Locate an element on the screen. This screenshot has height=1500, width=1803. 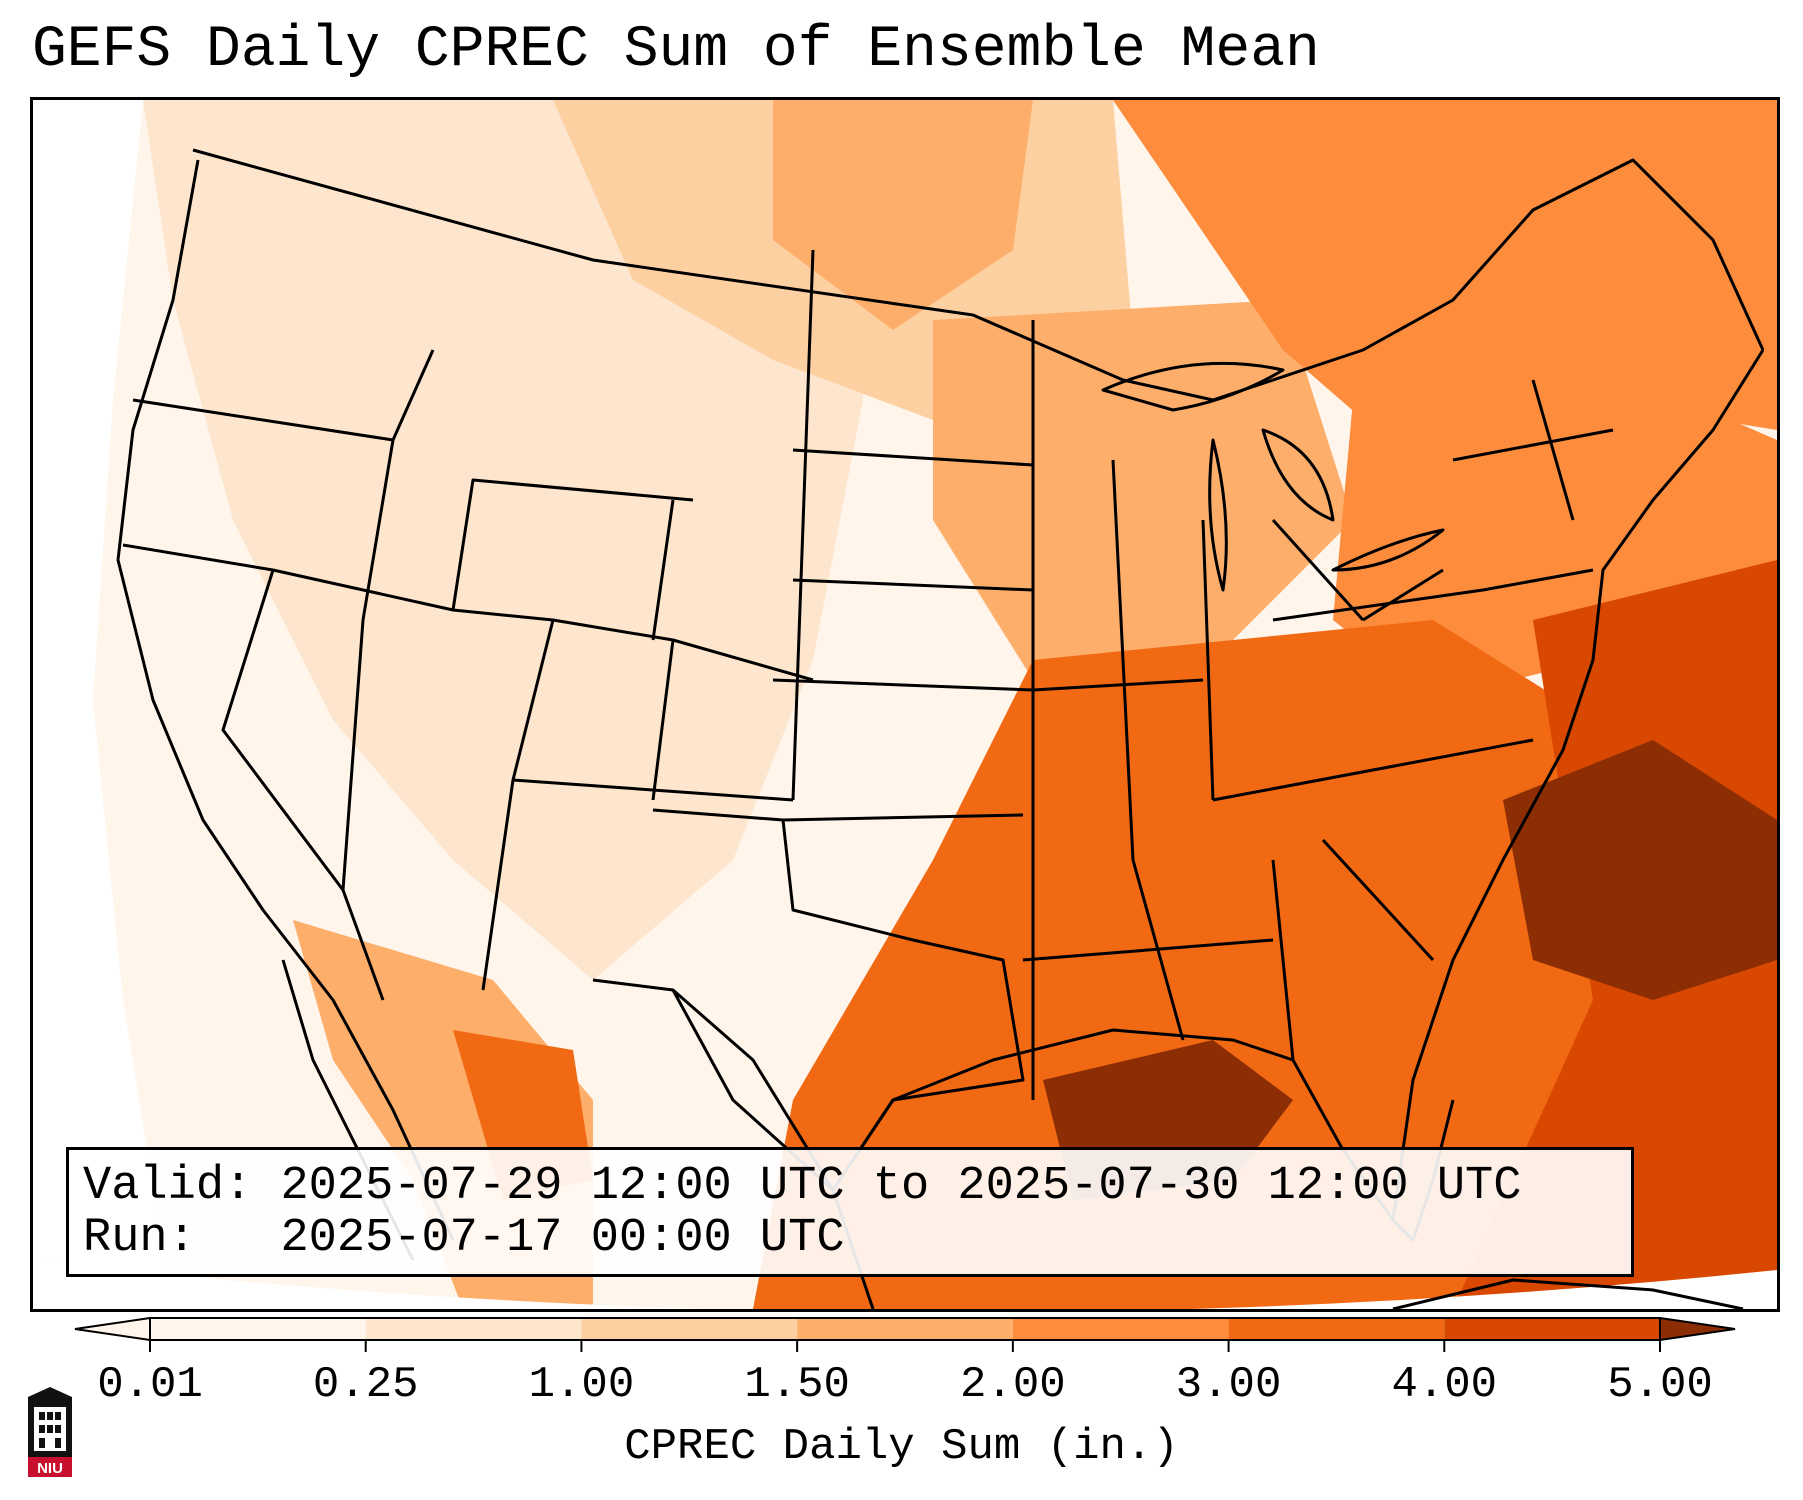
coast-pacific is located at coordinates (285, 700).